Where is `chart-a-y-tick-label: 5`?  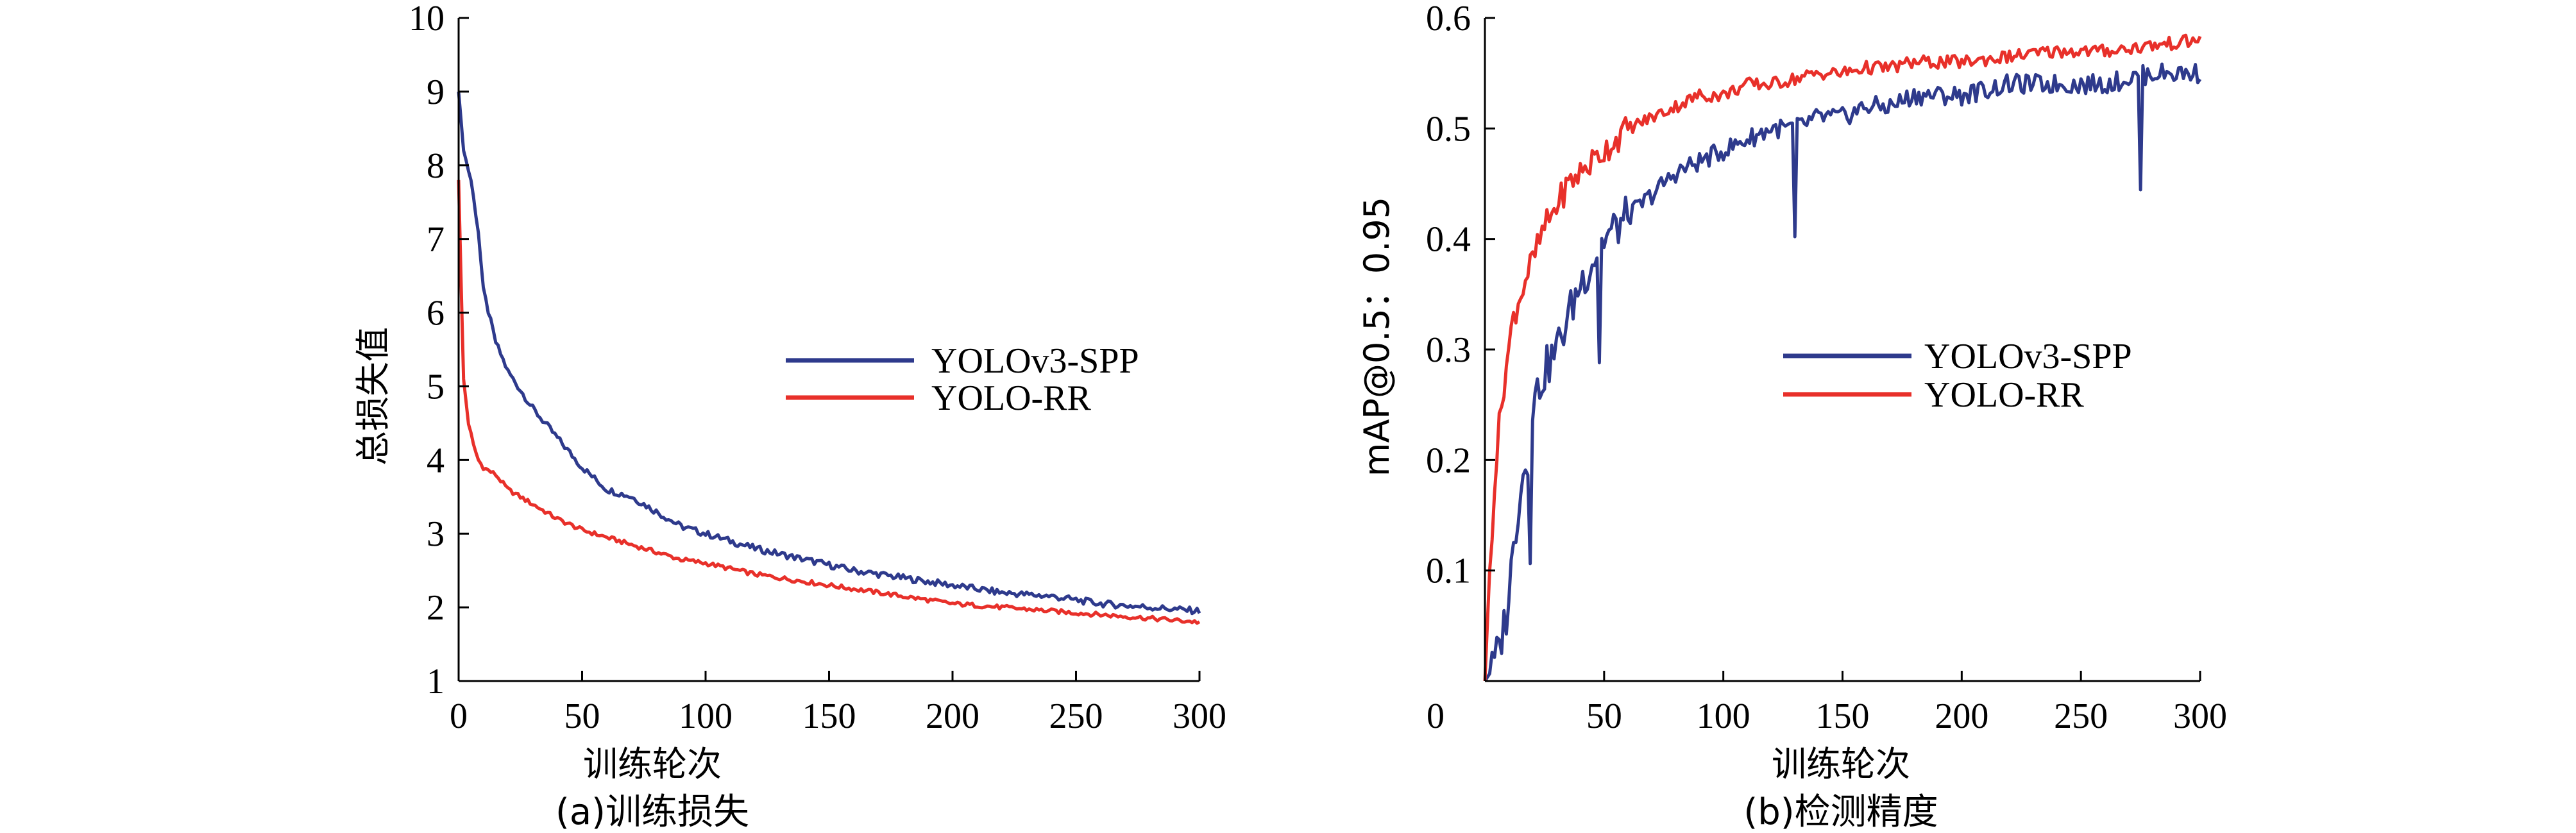
chart-a-y-tick-label: 5 is located at coordinates (436, 387).